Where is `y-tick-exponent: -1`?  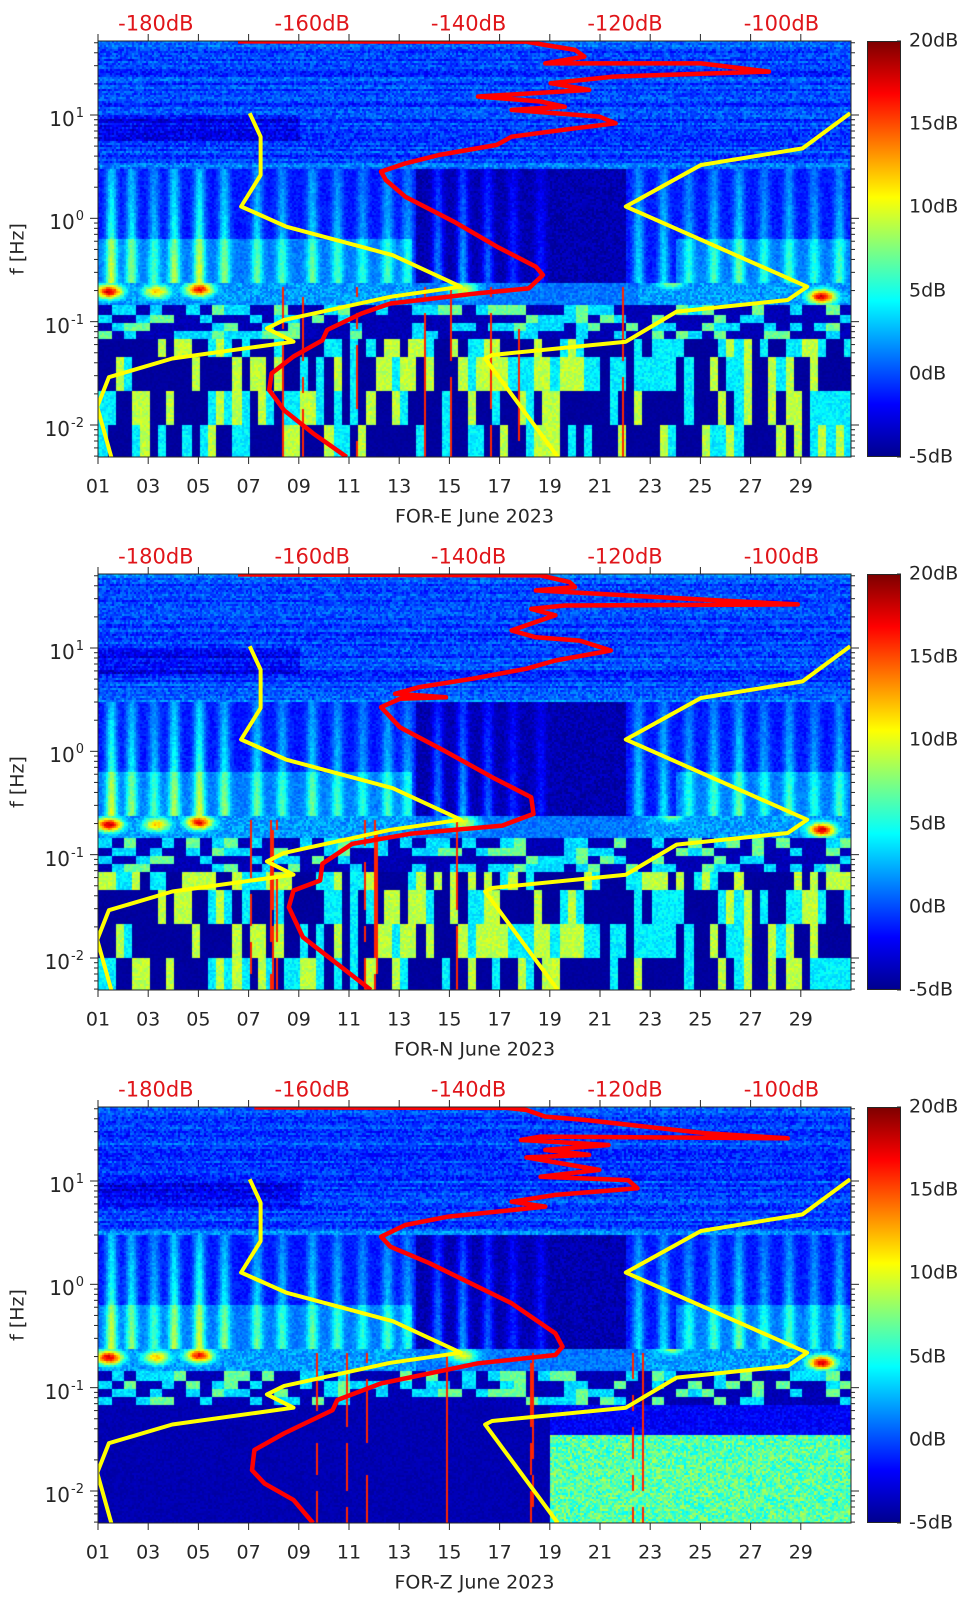
y-tick-exponent: -1 is located at coordinates (77, 1386).